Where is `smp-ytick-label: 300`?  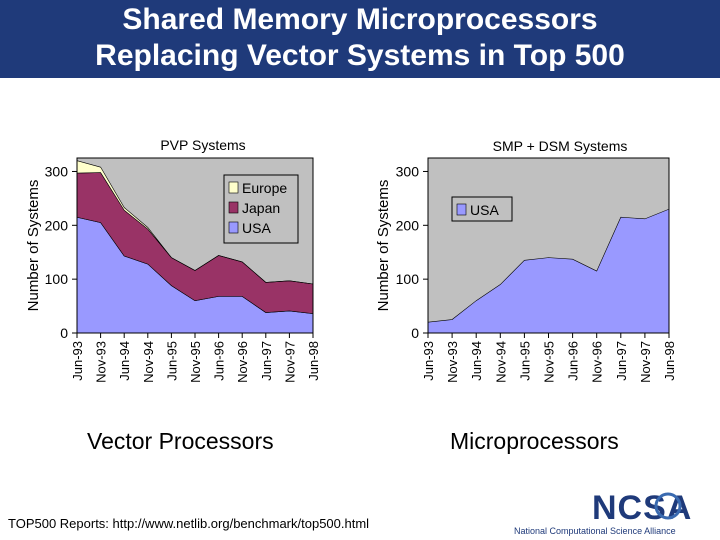 smp-ytick-label: 300 is located at coordinates (408, 171).